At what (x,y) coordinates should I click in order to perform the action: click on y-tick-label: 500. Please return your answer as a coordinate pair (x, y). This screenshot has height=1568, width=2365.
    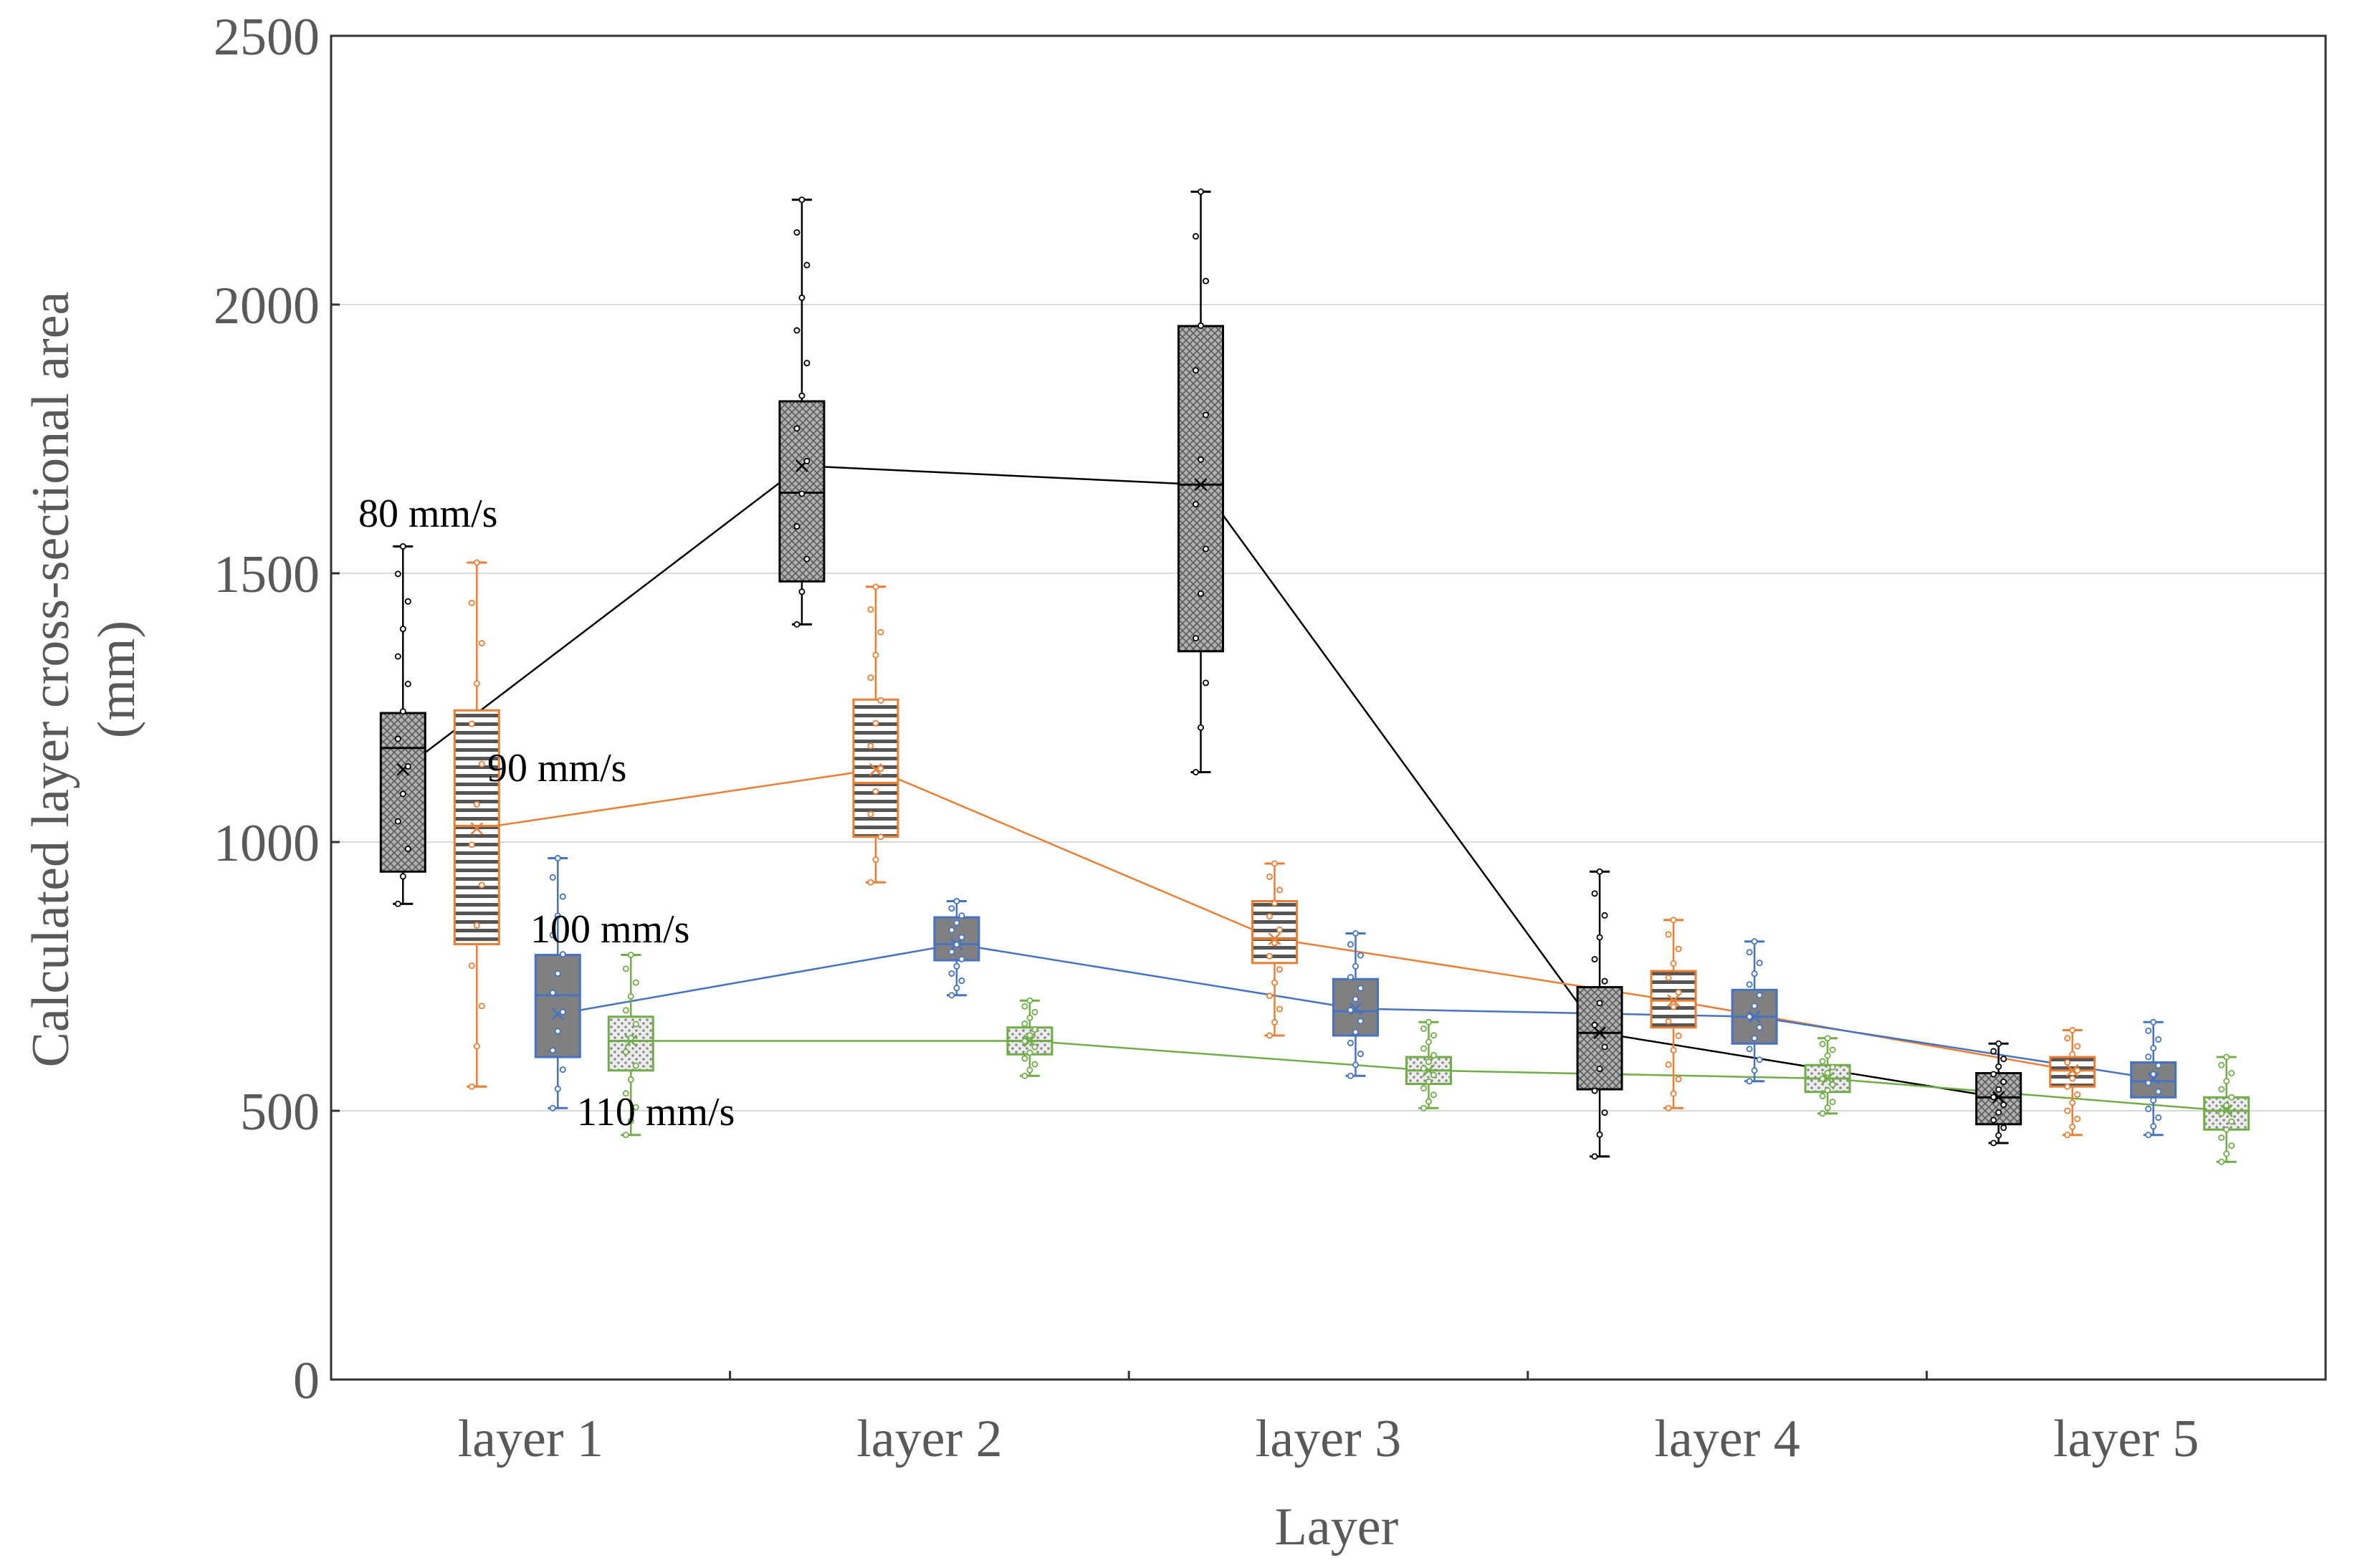
    Looking at the image, I should click on (280, 1112).